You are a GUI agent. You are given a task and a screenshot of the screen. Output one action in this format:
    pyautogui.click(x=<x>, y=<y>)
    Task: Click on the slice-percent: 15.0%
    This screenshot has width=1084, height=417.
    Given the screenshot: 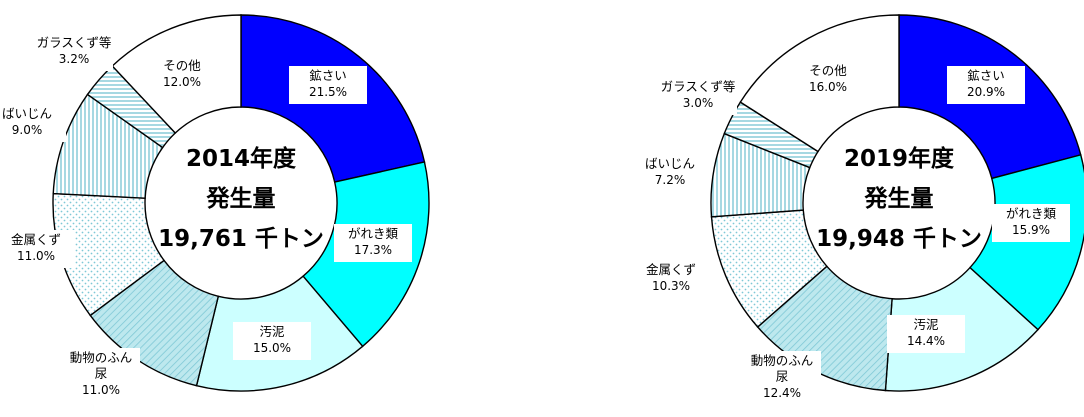 What is the action you would take?
    pyautogui.click(x=272, y=348)
    